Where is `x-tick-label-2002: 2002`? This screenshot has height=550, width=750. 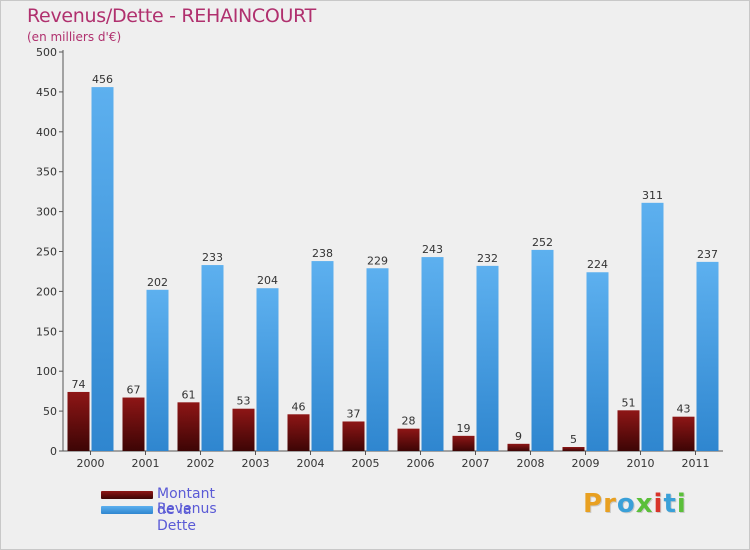 x-tick-label-2002: 2002 is located at coordinates (201, 463).